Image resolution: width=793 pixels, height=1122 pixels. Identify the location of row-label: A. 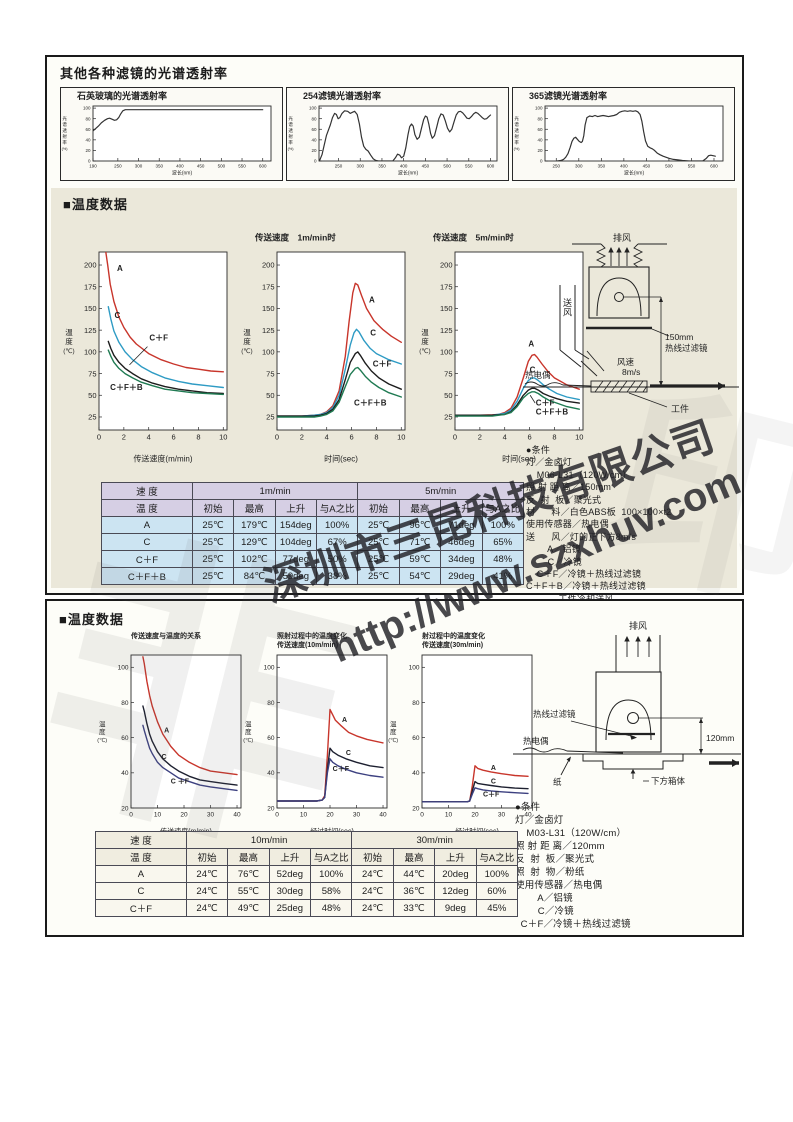
(141, 874).